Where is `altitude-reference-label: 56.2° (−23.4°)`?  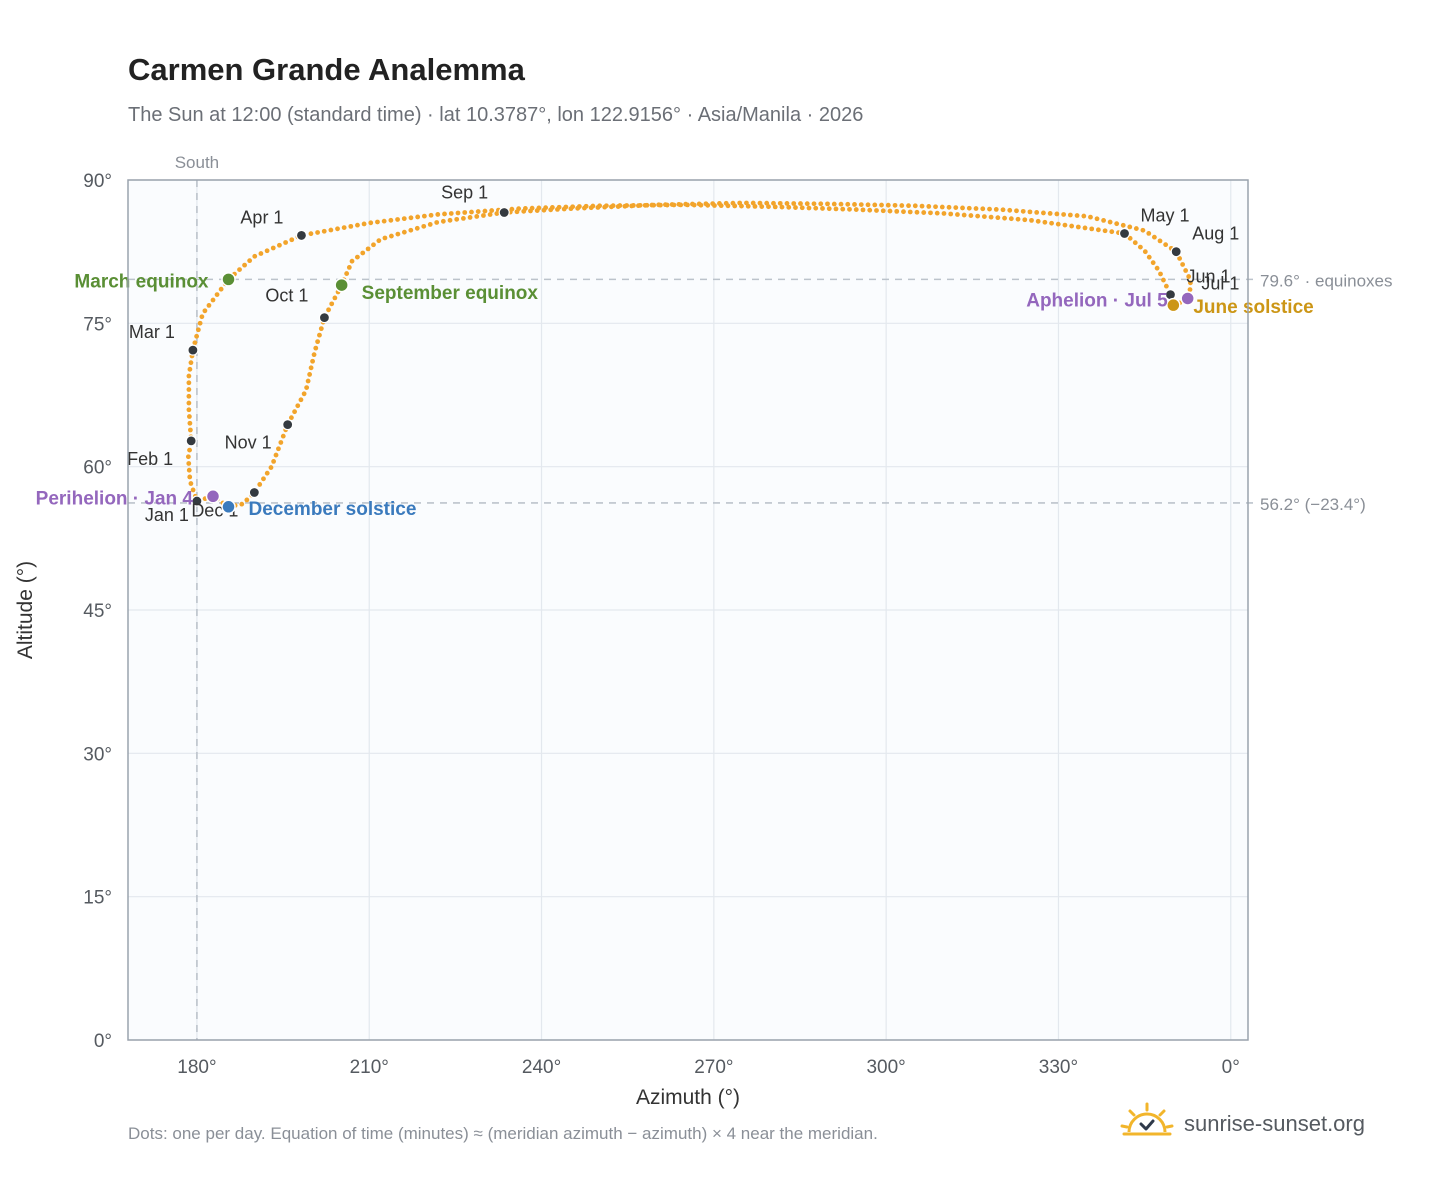
altitude-reference-label: 56.2° (−23.4°) is located at coordinates (1313, 504).